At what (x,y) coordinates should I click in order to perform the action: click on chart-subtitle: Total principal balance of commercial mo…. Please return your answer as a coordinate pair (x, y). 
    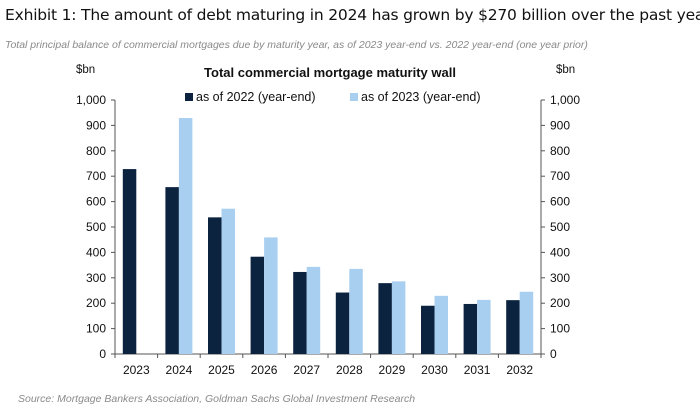
    Looking at the image, I should click on (296, 45).